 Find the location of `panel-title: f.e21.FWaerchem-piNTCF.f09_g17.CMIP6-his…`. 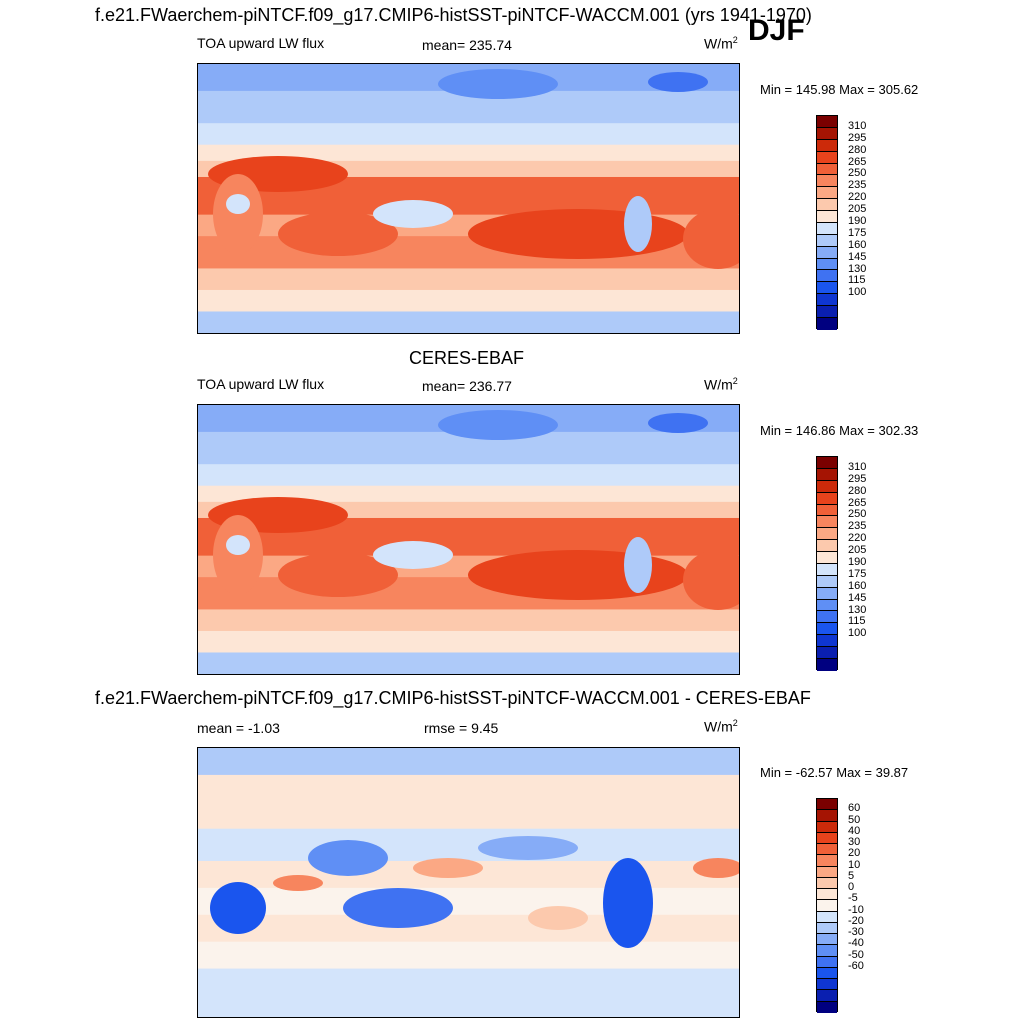

panel-title: f.e21.FWaerchem-piNTCF.f09_g17.CMIP6-his… is located at coordinates (453, 698).